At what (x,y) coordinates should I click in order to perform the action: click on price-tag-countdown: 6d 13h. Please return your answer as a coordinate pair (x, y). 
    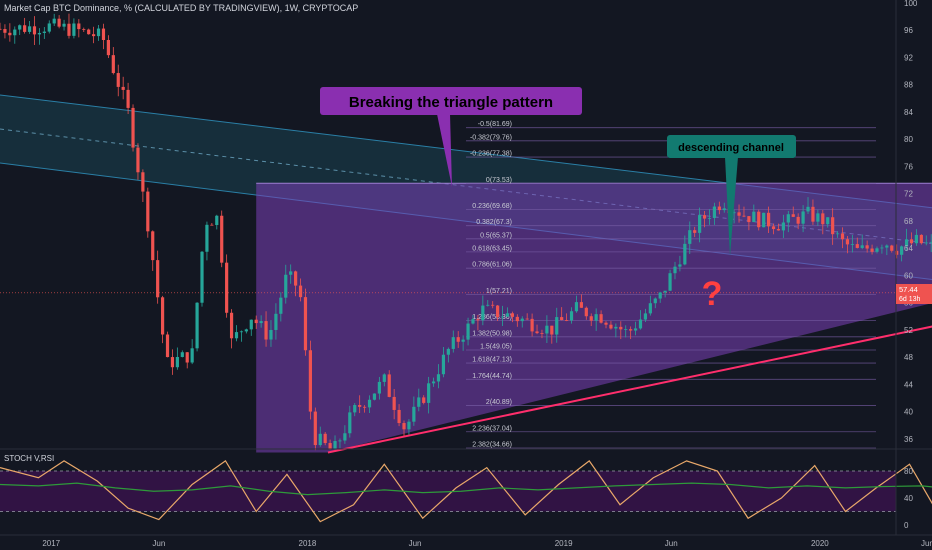
    Looking at the image, I should click on (910, 299).